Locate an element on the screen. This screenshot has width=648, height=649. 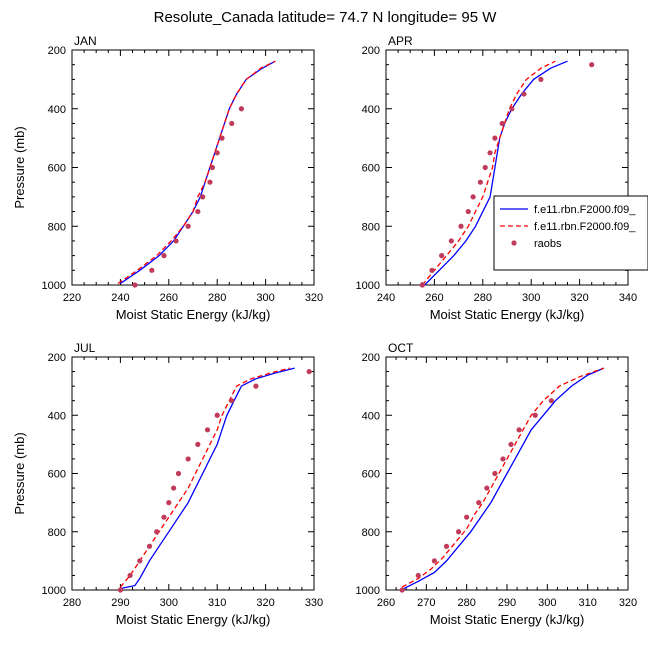
x-tick-label: 340 is located at coordinates (628, 298).